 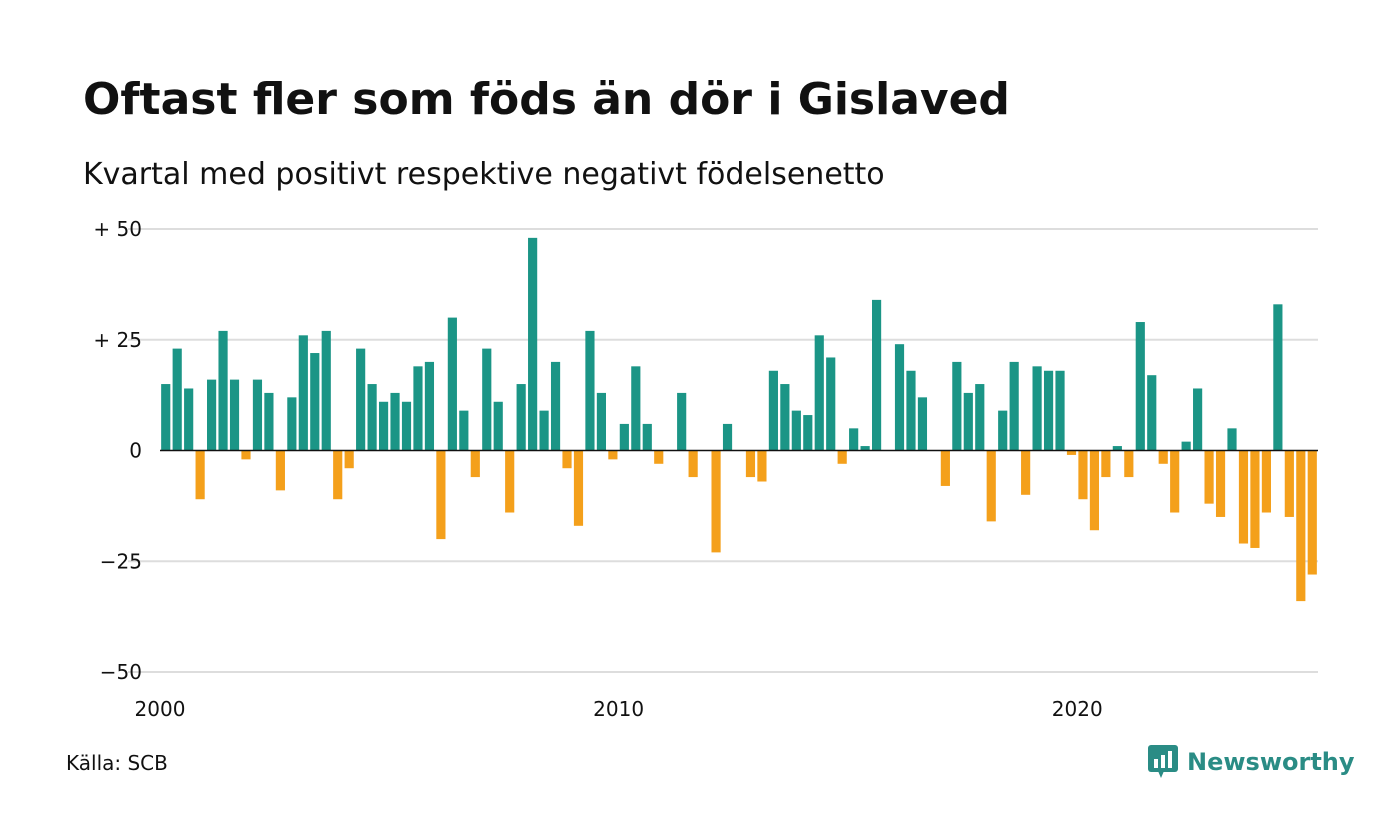 I want to click on y-axis-labels: + 50 + 25 0 −25 −50, so click(x=117, y=450).